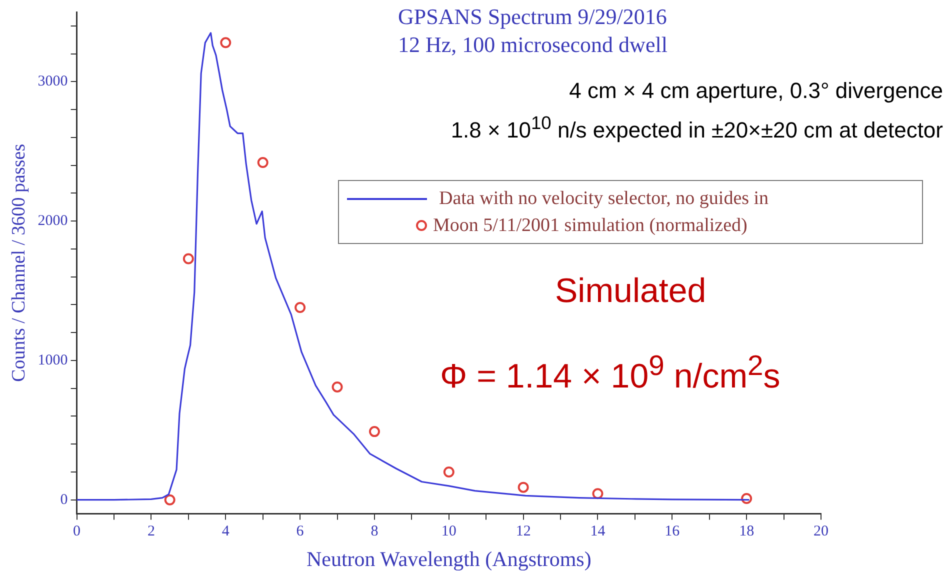 This screenshot has width=951, height=579. I want to click on x-tick-label: 4, so click(226, 532).